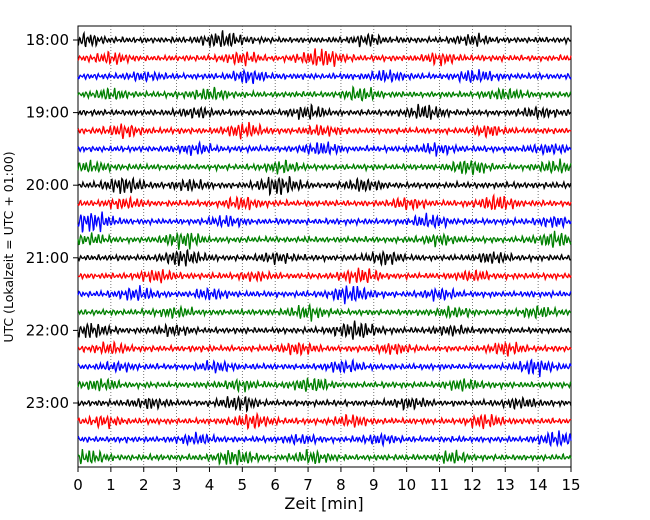 This screenshot has width=650, height=520. What do you see at coordinates (374, 485) in the screenshot?
I see `x-tick-label: 9` at bounding box center [374, 485].